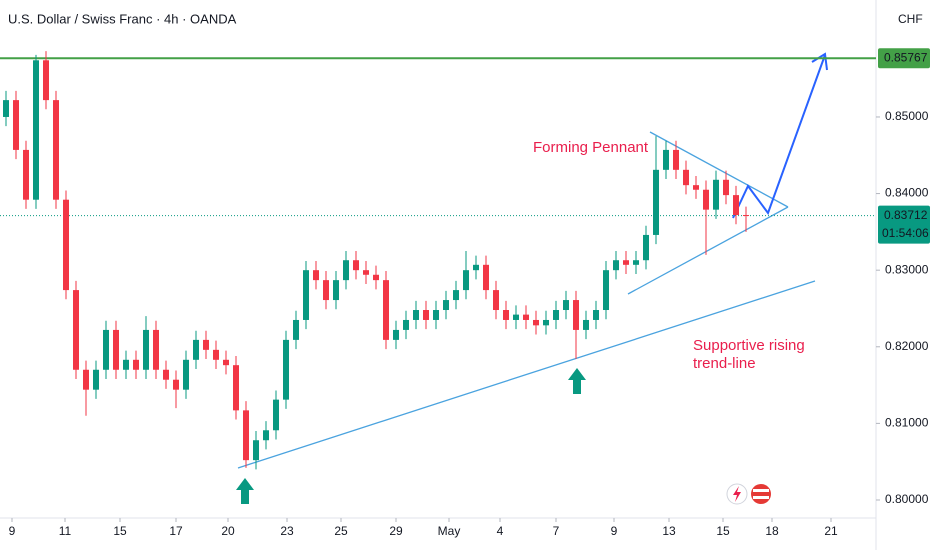  What do you see at coordinates (500, 531) in the screenshot?
I see `x-tick-label: 4` at bounding box center [500, 531].